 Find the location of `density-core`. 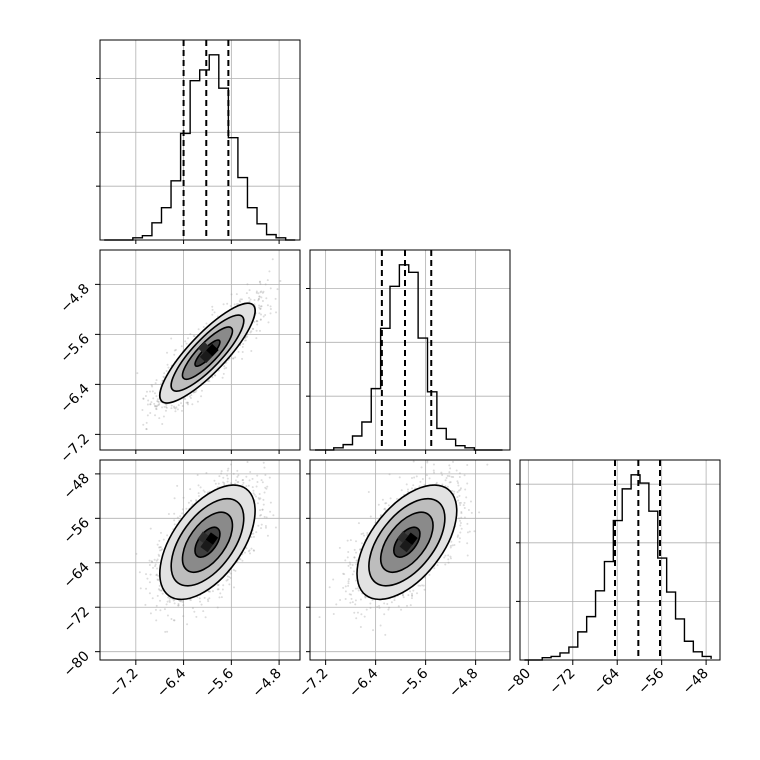

density-core is located at coordinates (208, 352).